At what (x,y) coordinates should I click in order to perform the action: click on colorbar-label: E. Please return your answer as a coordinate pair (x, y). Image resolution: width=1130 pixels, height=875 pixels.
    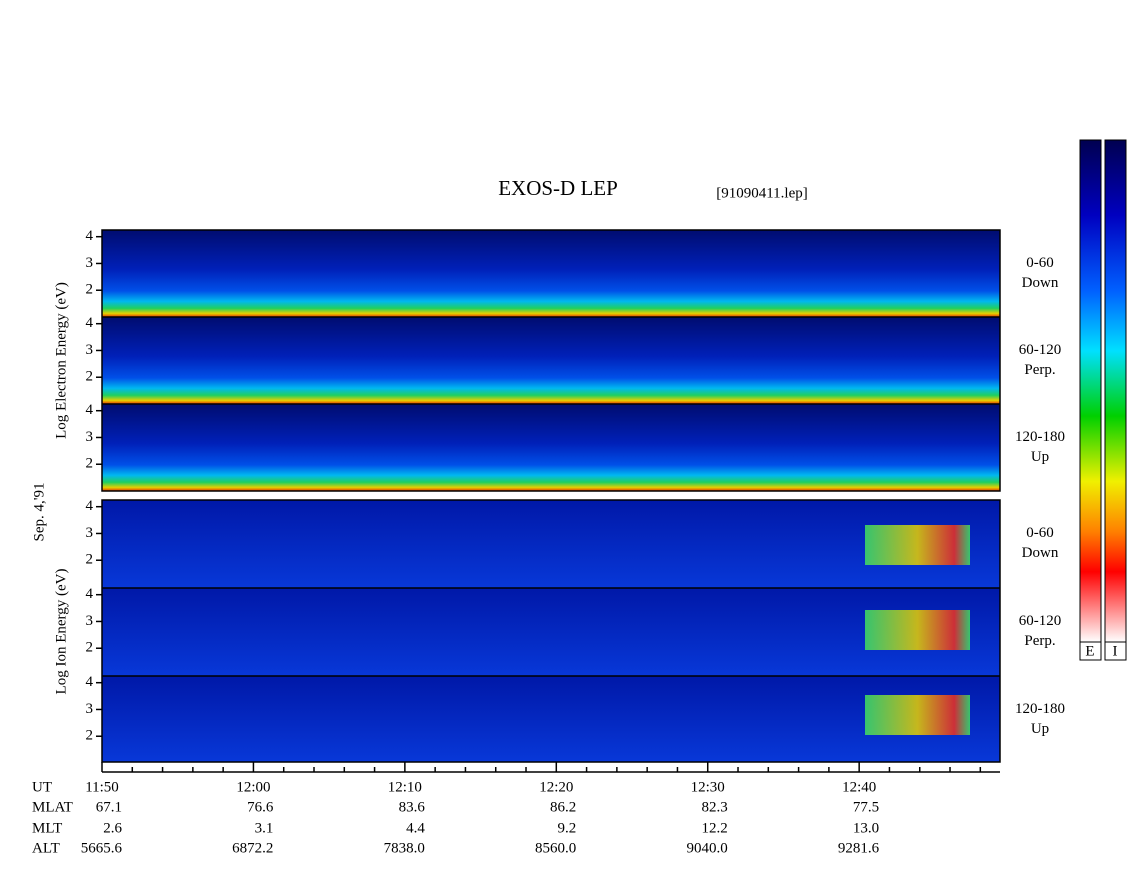
    Looking at the image, I should click on (1089, 651).